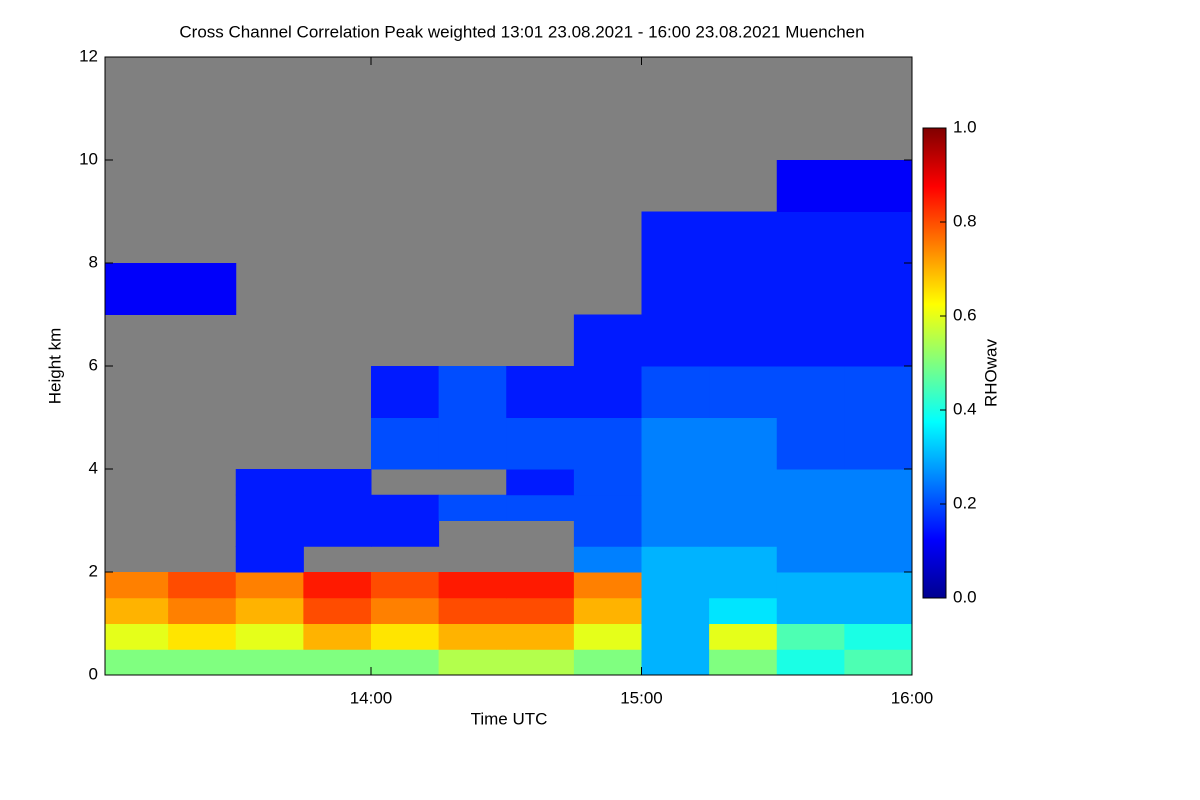 The height and width of the screenshot is (800, 1200). Describe the element at coordinates (641, 697) in the screenshot. I see `x-tick-label: 15:00` at that location.